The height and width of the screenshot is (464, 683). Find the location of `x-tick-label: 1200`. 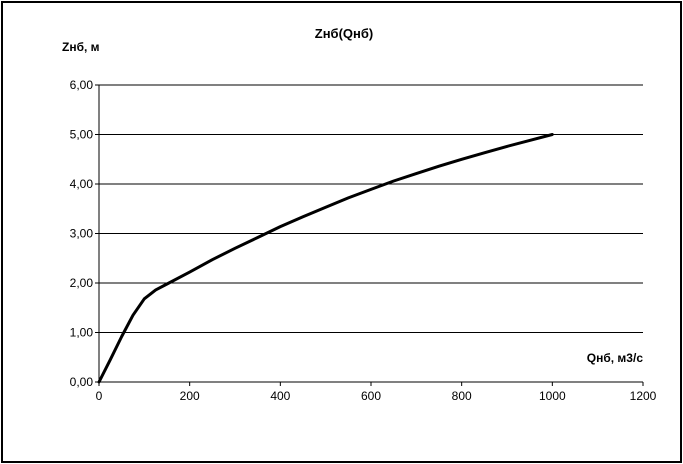

x-tick-label: 1200 is located at coordinates (643, 396).